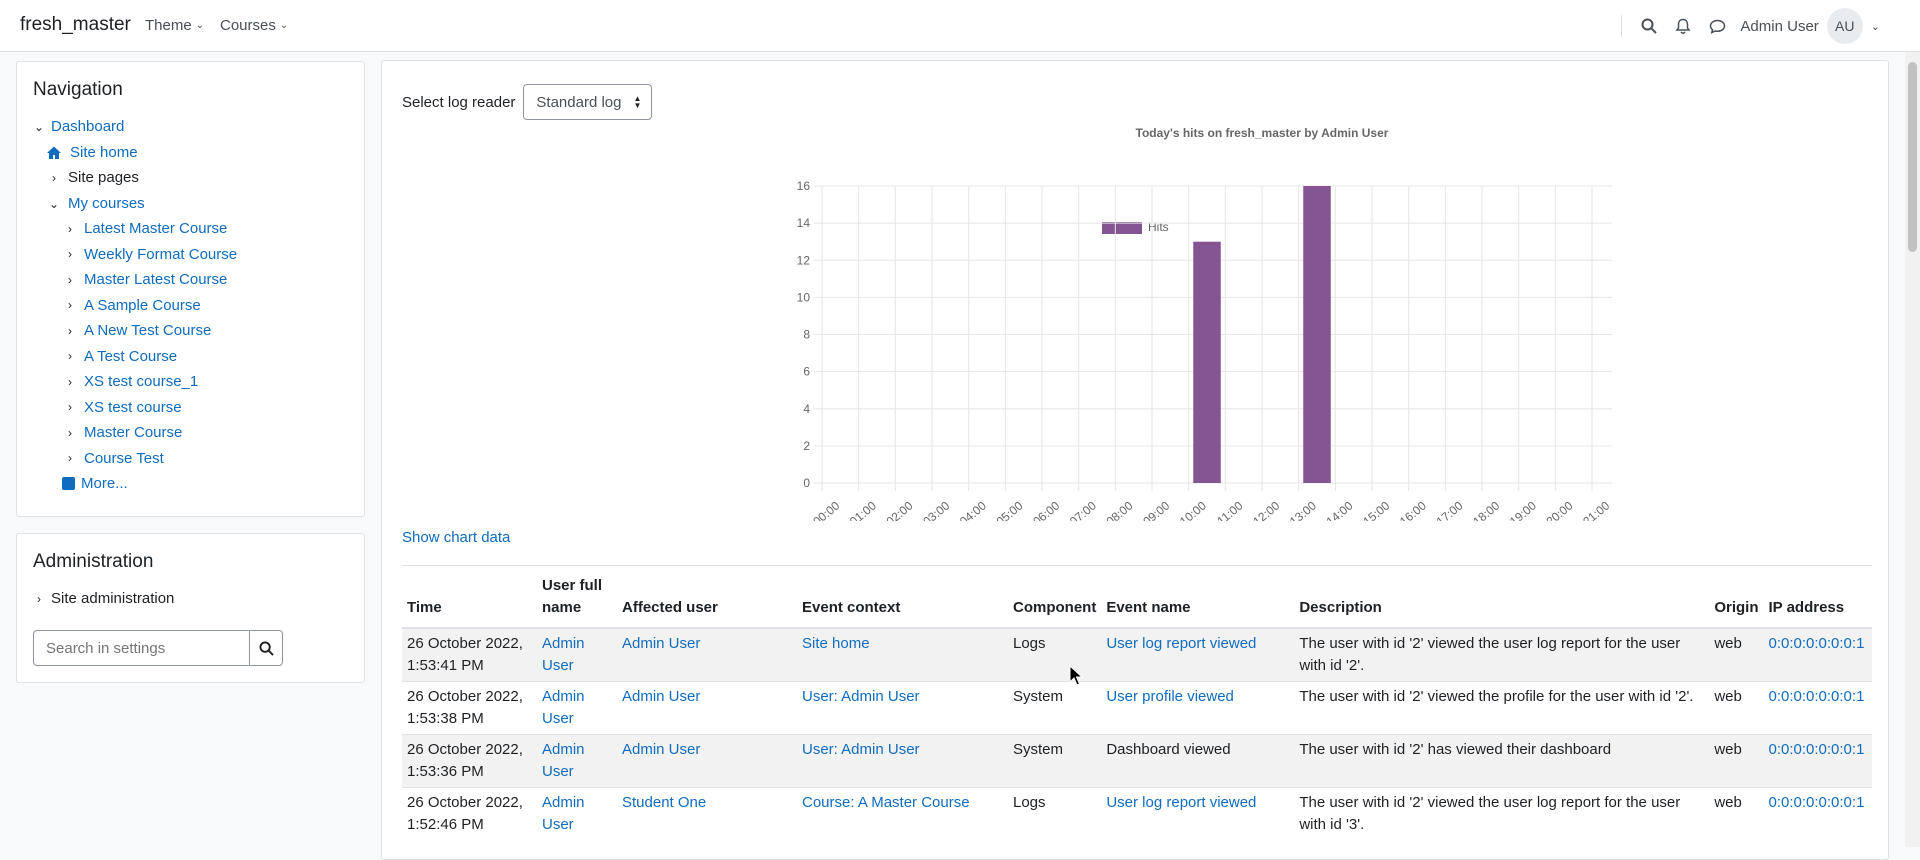 This screenshot has width=1920, height=860. Describe the element at coordinates (141, 381) in the screenshot. I see `tree-course-label: XS test course_1` at that location.